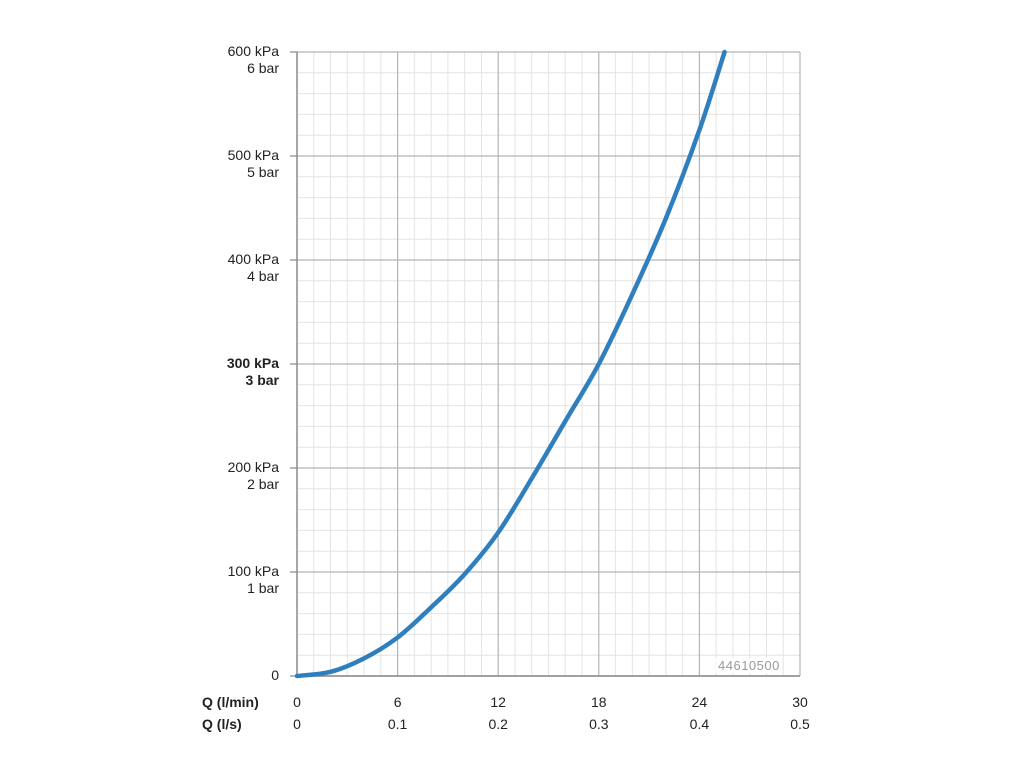  What do you see at coordinates (397, 724) in the screenshot?
I see `x-tick-label-ls: 0.1` at bounding box center [397, 724].